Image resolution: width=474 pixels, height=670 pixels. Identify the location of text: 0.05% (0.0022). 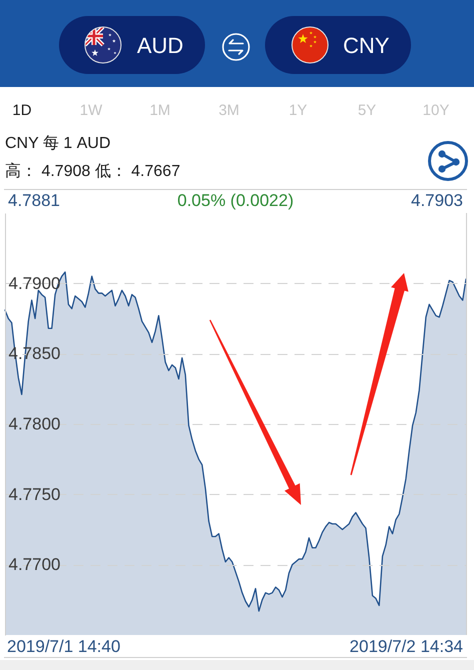
(235, 201).